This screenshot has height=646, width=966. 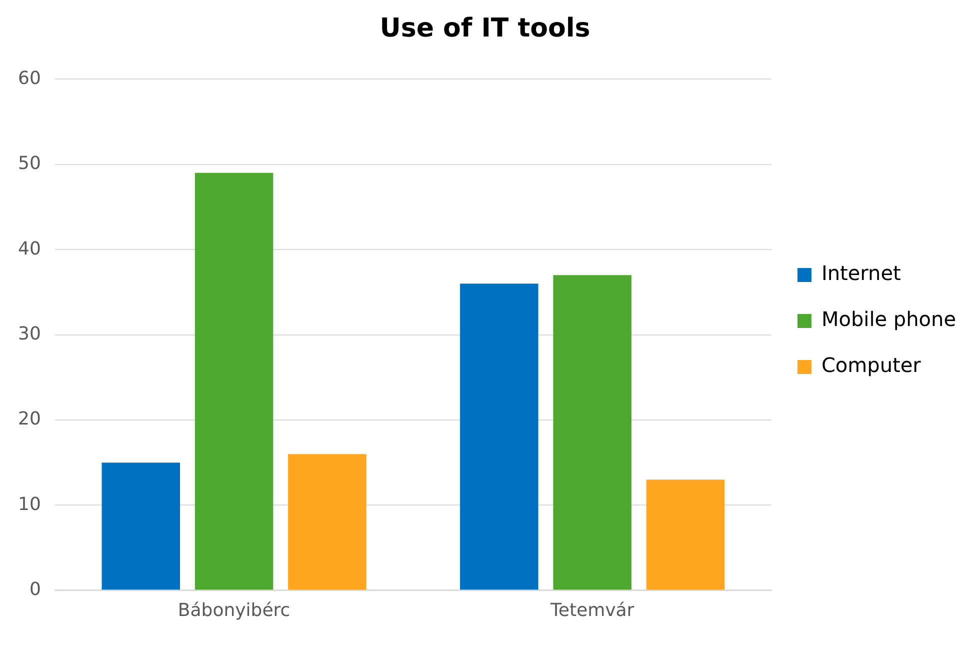 I want to click on y-tick-label: 30, so click(x=29, y=333).